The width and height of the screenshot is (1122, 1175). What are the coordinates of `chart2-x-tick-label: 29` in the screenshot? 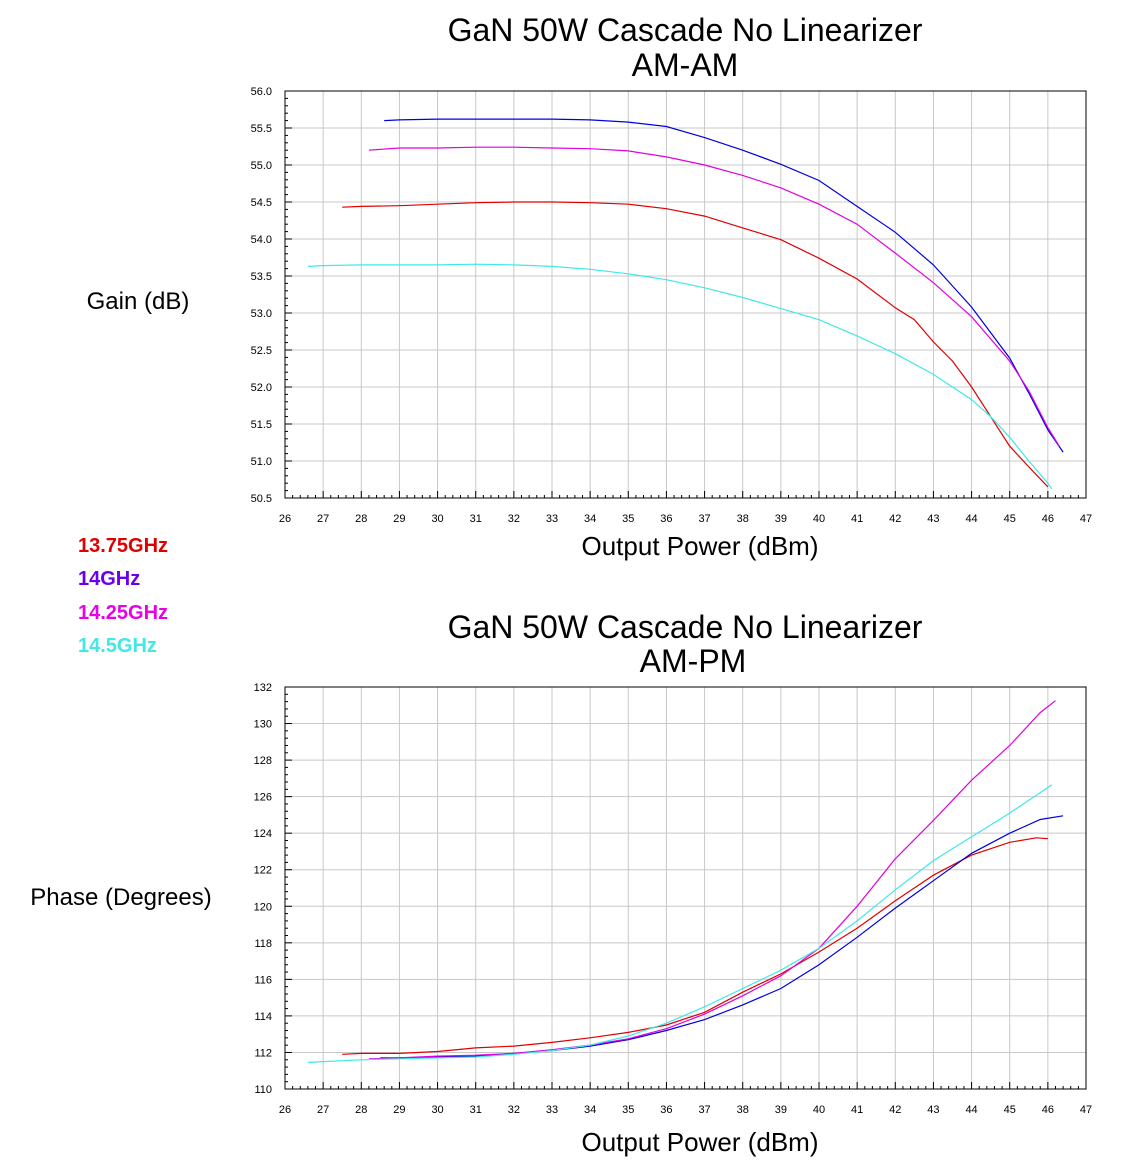 It's located at (399, 1110).